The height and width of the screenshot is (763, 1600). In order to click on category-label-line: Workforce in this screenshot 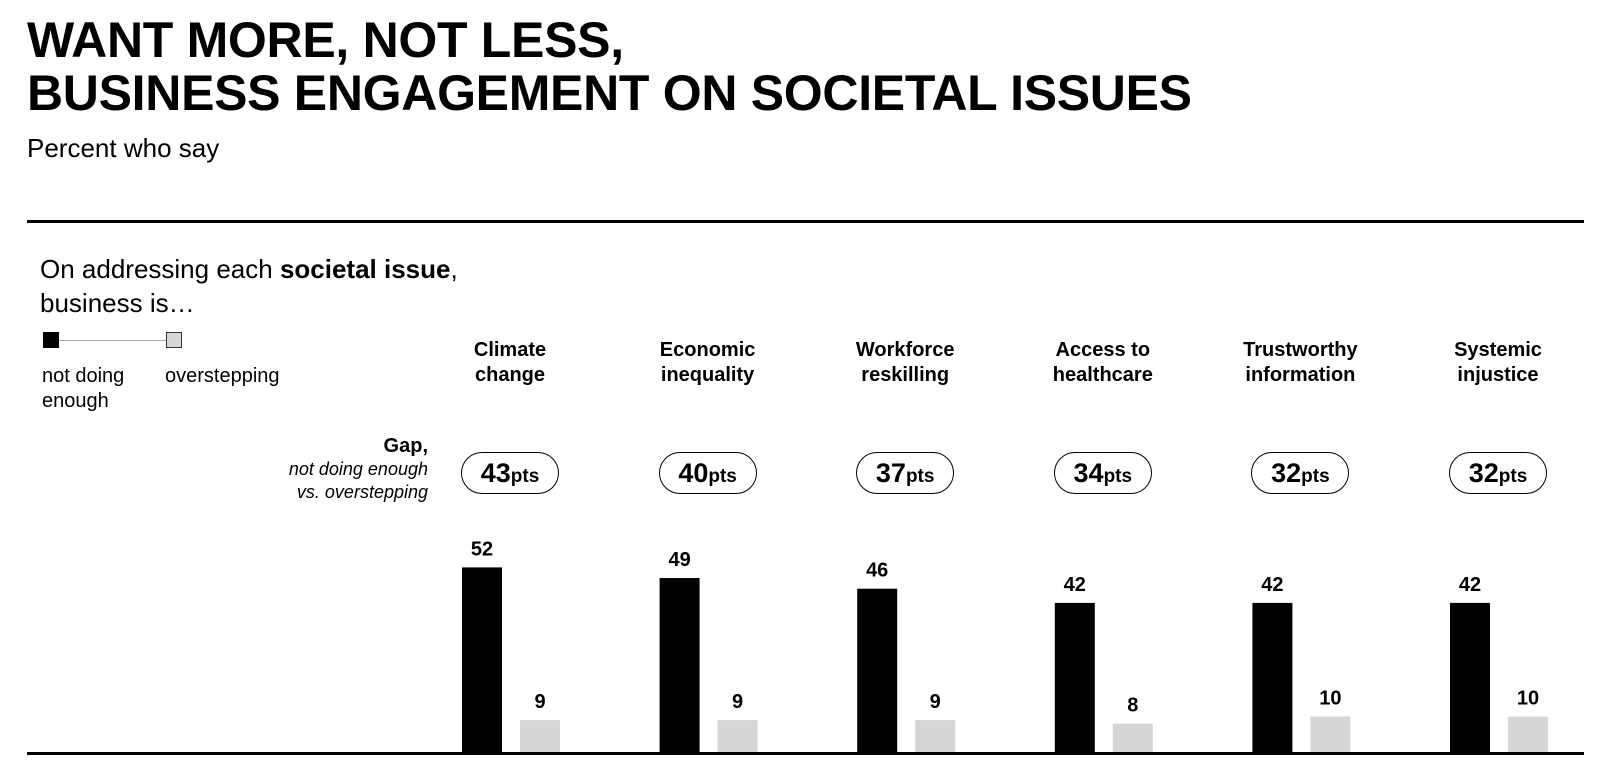, I will do `click(905, 350)`.